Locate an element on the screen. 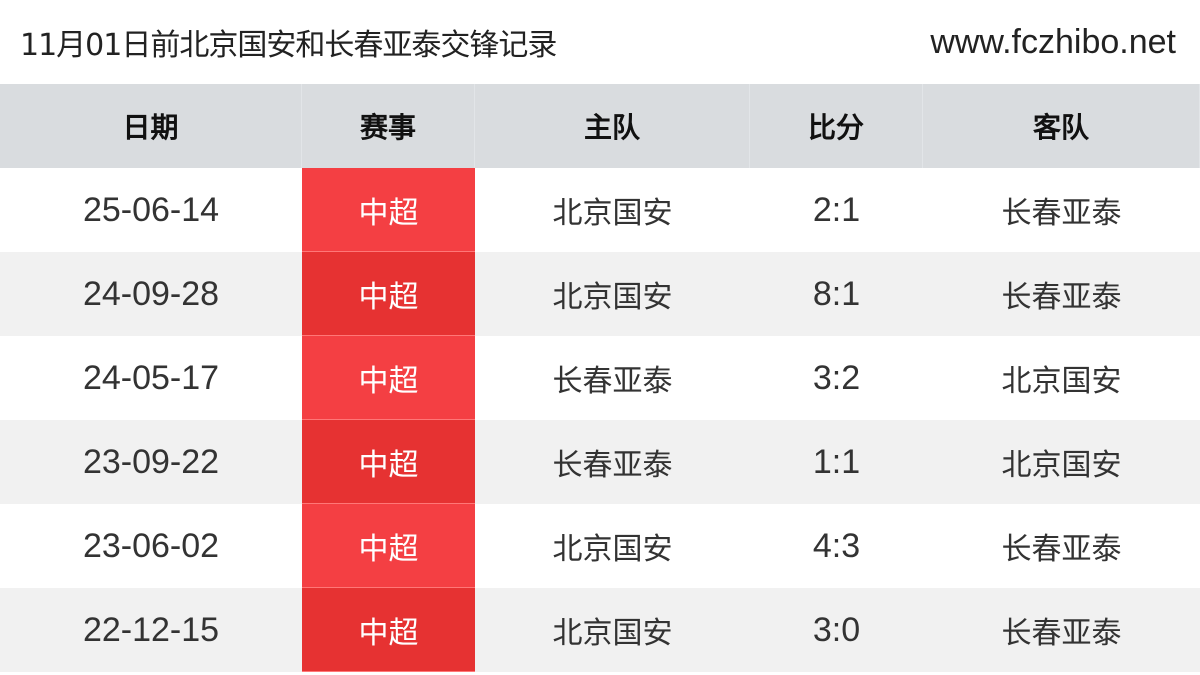 The height and width of the screenshot is (675, 1200). col-away: 客队 is located at coordinates (1061, 126).